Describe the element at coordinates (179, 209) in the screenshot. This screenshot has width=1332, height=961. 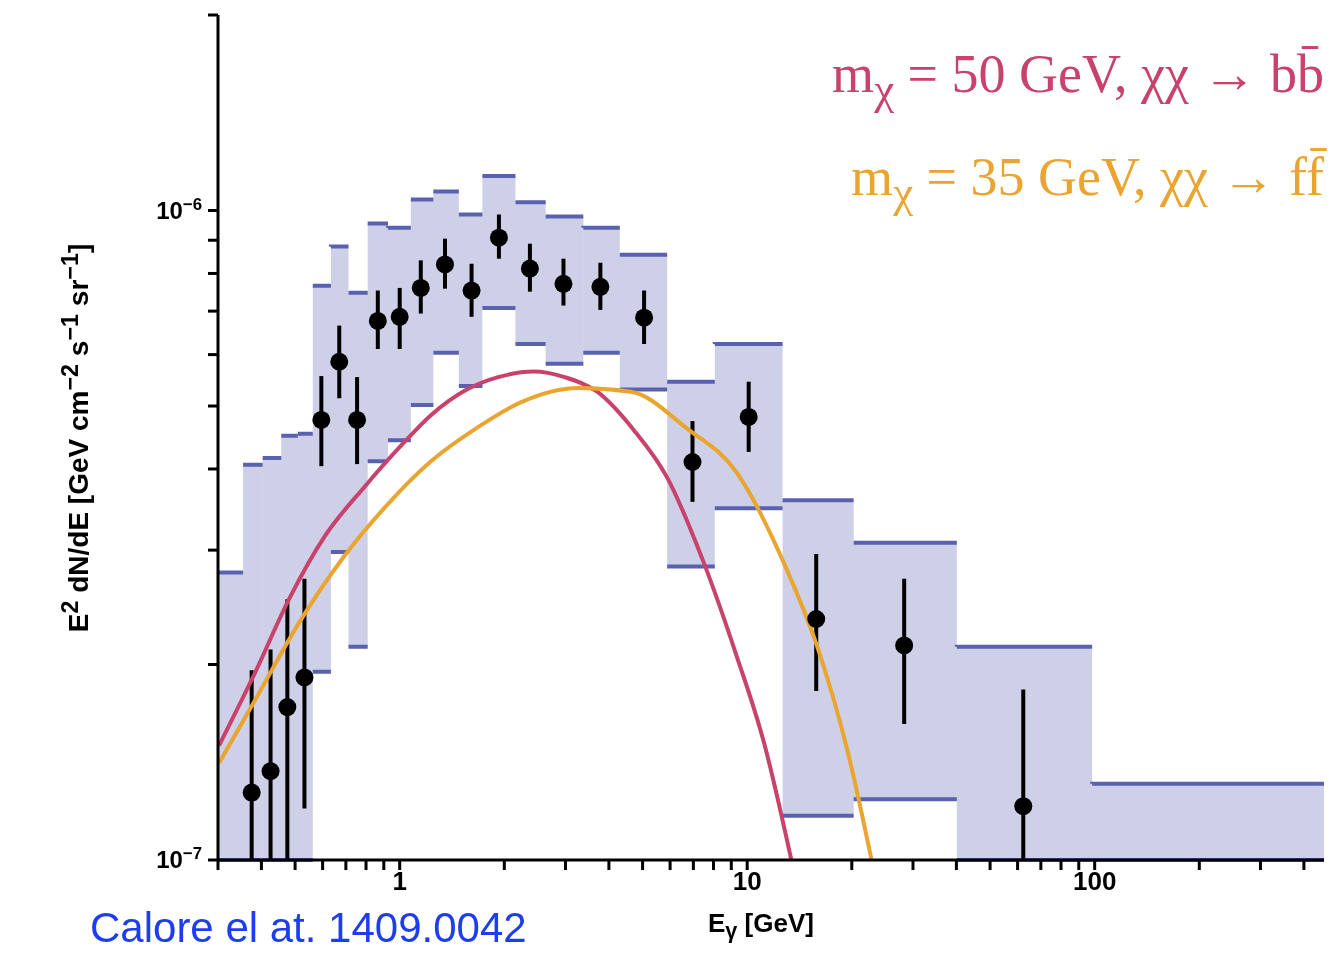
I see `y-tick-label: 10$^{−6}$` at that location.